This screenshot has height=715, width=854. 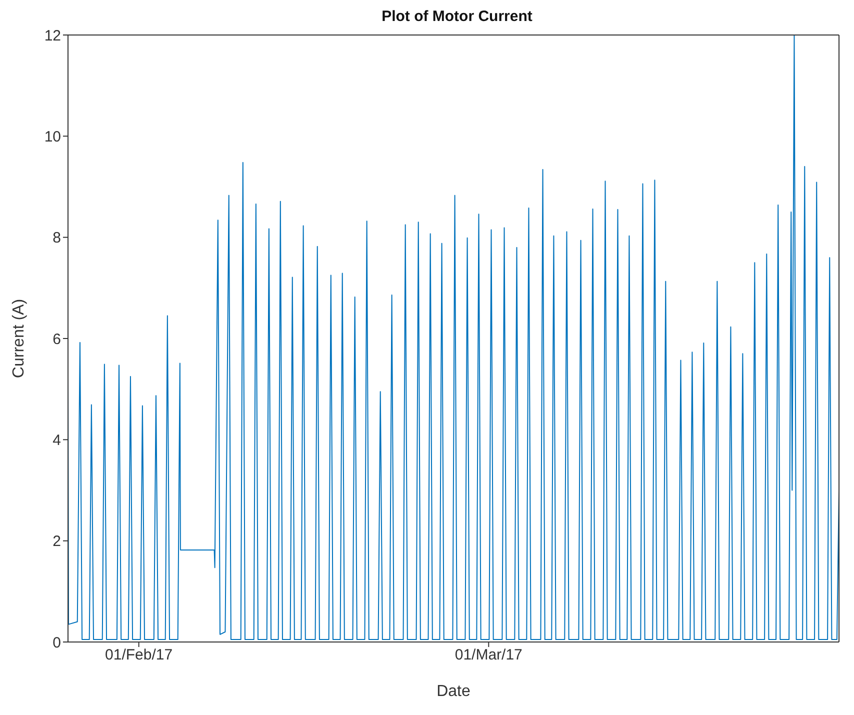 I want to click on x-tick-label: 01/Mar/17, so click(x=488, y=655).